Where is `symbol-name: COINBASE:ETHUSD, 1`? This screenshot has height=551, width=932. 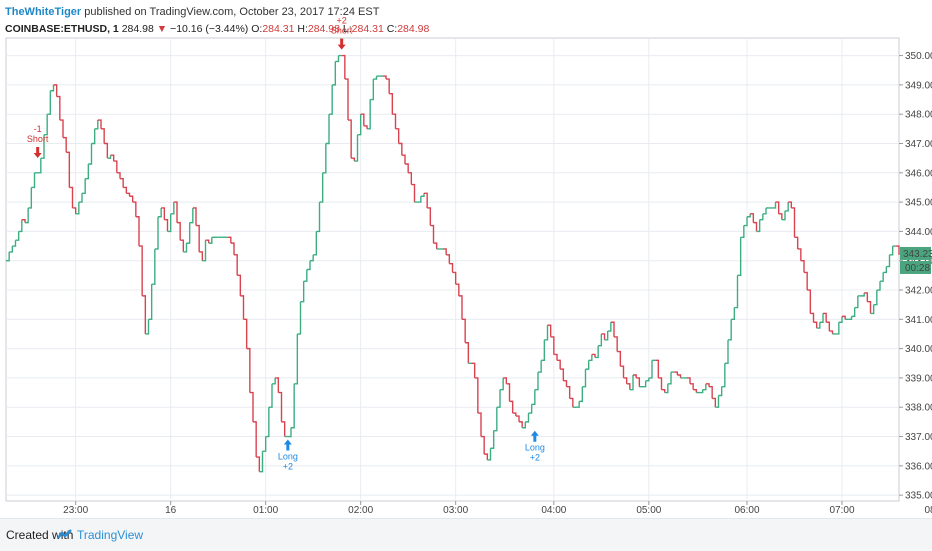
symbol-name: COINBASE:ETHUSD, 1 is located at coordinates (62, 29).